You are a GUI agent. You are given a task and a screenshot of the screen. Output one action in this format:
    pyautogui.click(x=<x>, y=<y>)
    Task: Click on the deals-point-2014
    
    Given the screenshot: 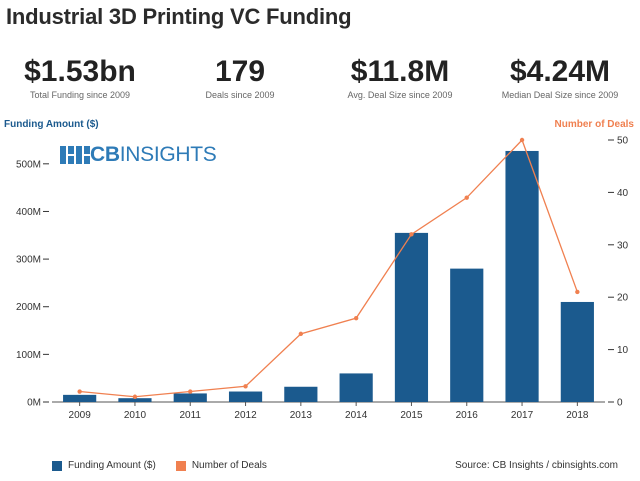 What is the action you would take?
    pyautogui.click(x=356, y=318)
    